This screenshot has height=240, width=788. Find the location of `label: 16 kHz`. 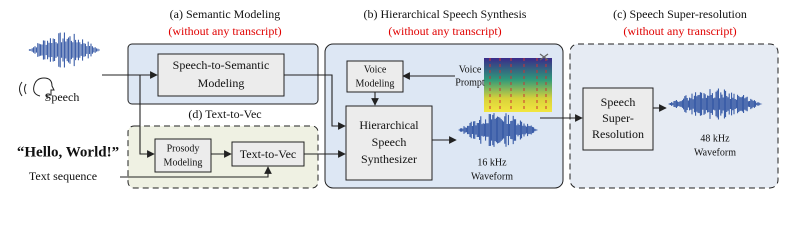

label: 16 kHz is located at coordinates (492, 162).